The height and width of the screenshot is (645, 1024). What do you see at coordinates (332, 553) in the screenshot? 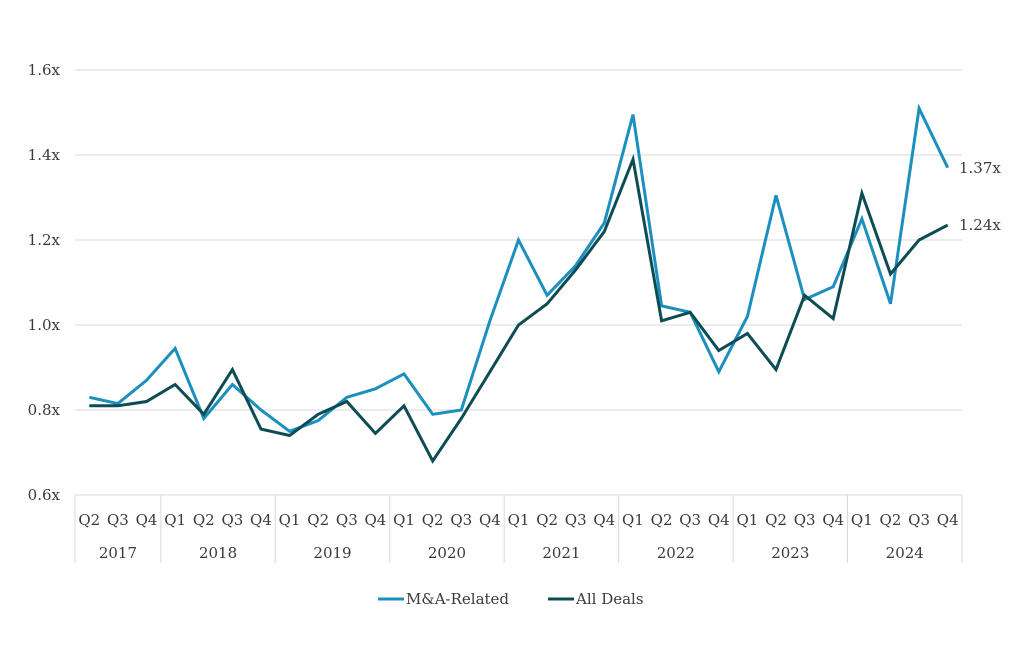
I see `x-tick-label-year: 2019` at bounding box center [332, 553].